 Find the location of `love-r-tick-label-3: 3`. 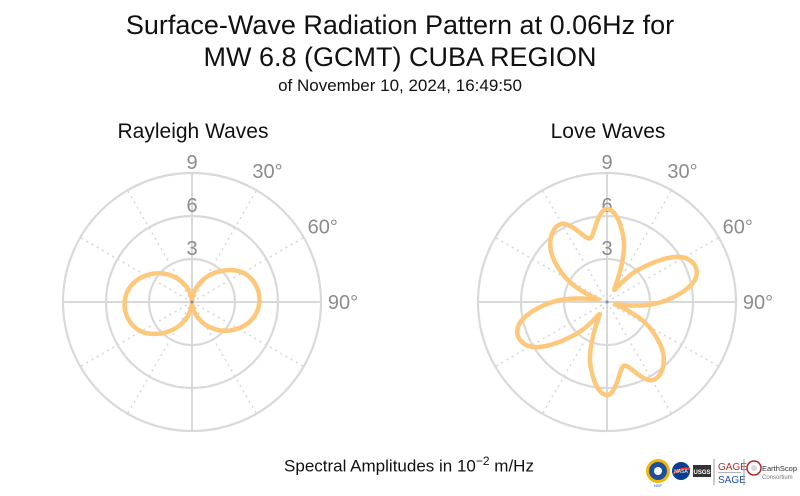

love-r-tick-label-3: 3 is located at coordinates (606, 249).